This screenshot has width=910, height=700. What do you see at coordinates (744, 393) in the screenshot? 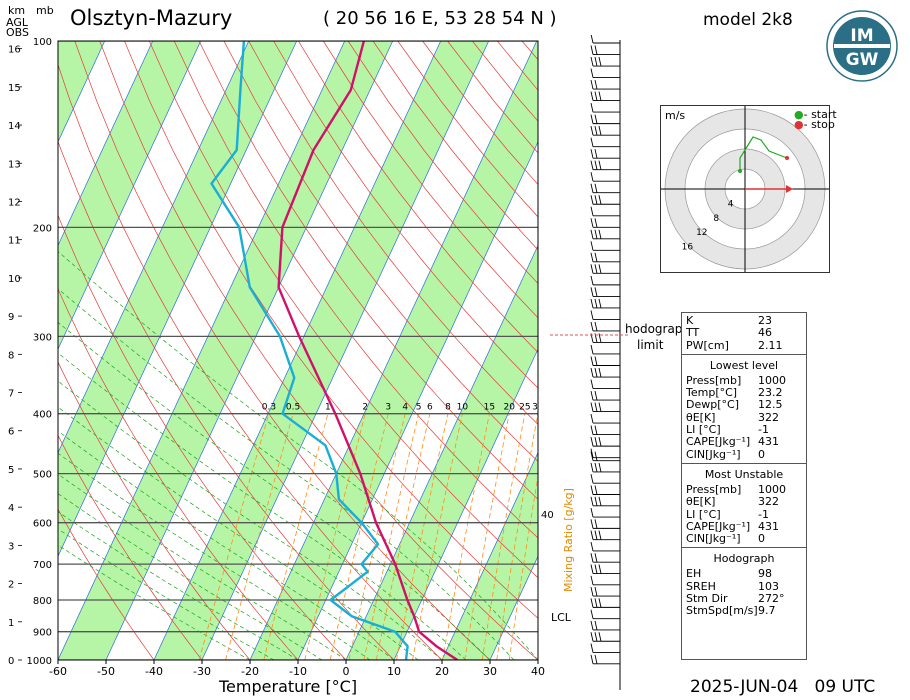
I see `index-row: Temp[°C] 23.2` at bounding box center [744, 393].